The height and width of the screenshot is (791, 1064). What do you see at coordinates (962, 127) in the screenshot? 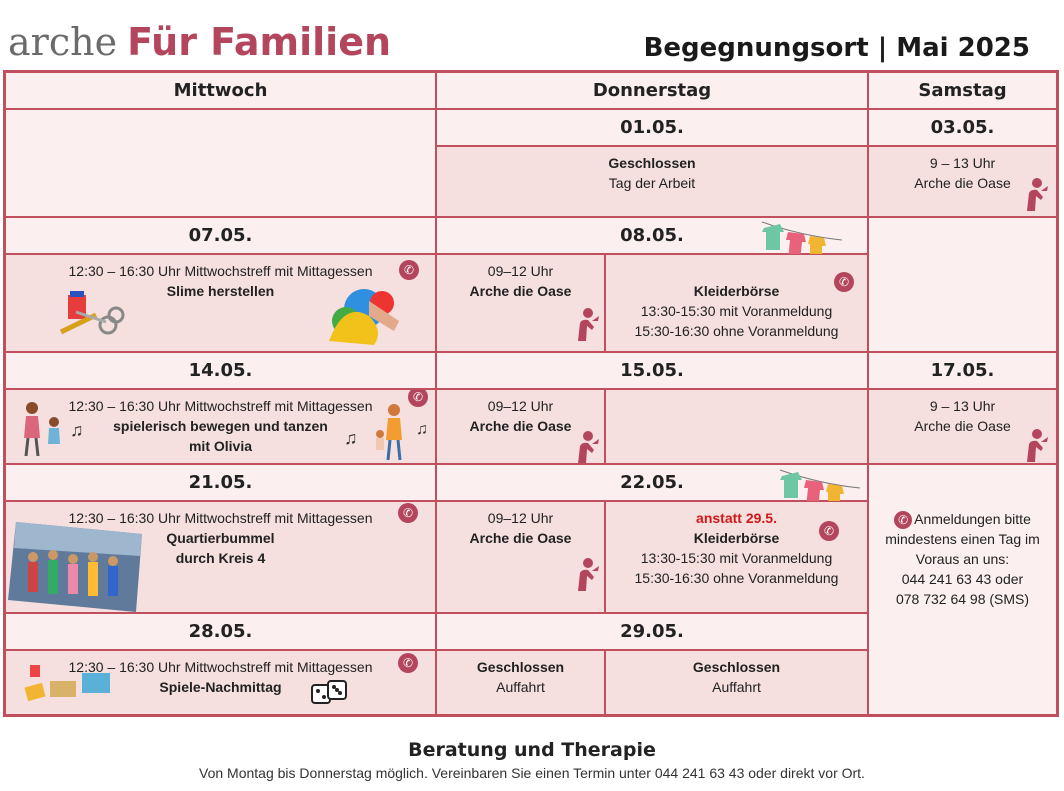
I see `date-03-05: 03.05.` at bounding box center [962, 127].